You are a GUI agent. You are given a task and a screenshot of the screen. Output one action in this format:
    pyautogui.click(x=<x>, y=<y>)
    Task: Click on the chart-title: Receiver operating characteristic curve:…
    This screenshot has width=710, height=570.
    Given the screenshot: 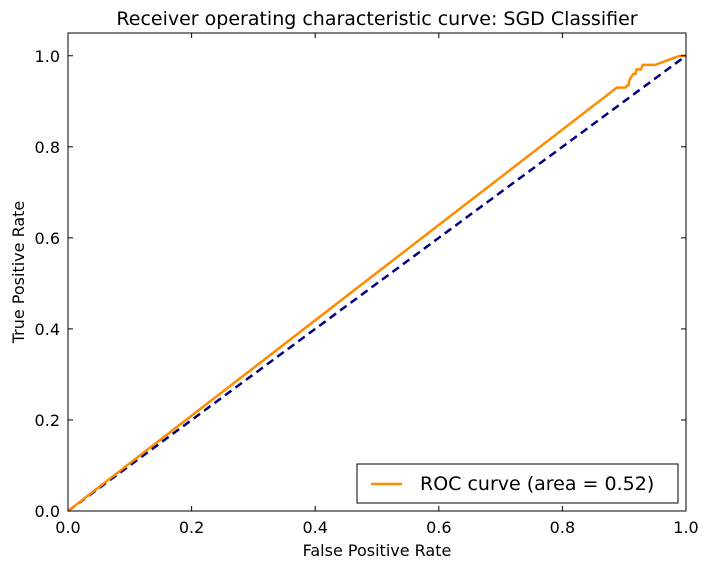 What is the action you would take?
    pyautogui.click(x=376, y=19)
    